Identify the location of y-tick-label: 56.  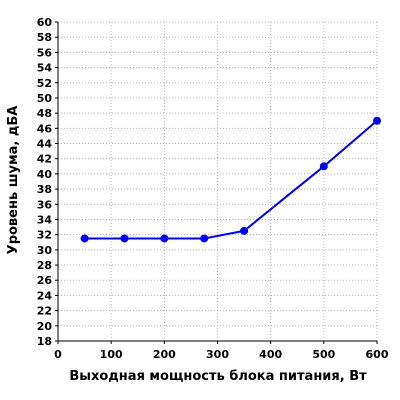
(45, 52).